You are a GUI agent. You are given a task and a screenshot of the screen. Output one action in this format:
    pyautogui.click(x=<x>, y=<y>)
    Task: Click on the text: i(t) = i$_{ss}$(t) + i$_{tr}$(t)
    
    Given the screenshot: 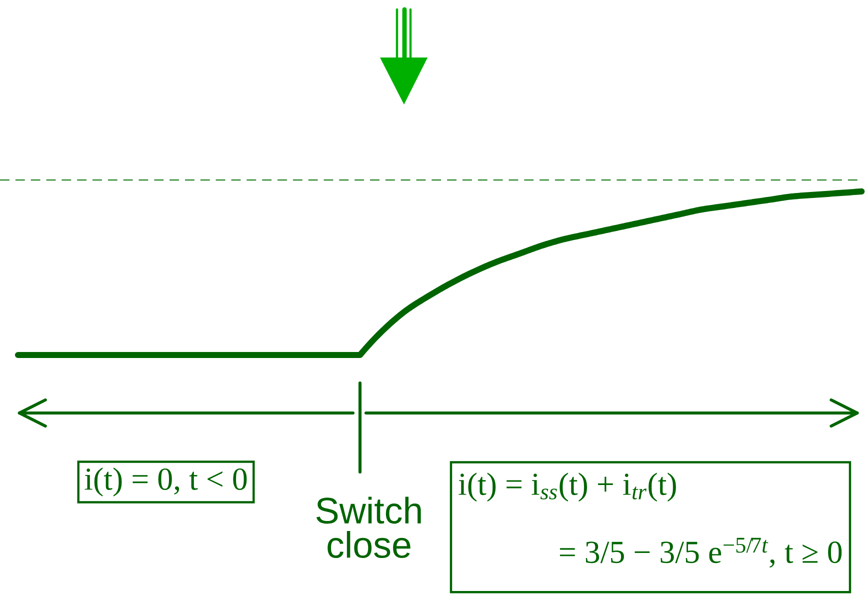 What is the action you would take?
    pyautogui.click(x=567, y=487)
    